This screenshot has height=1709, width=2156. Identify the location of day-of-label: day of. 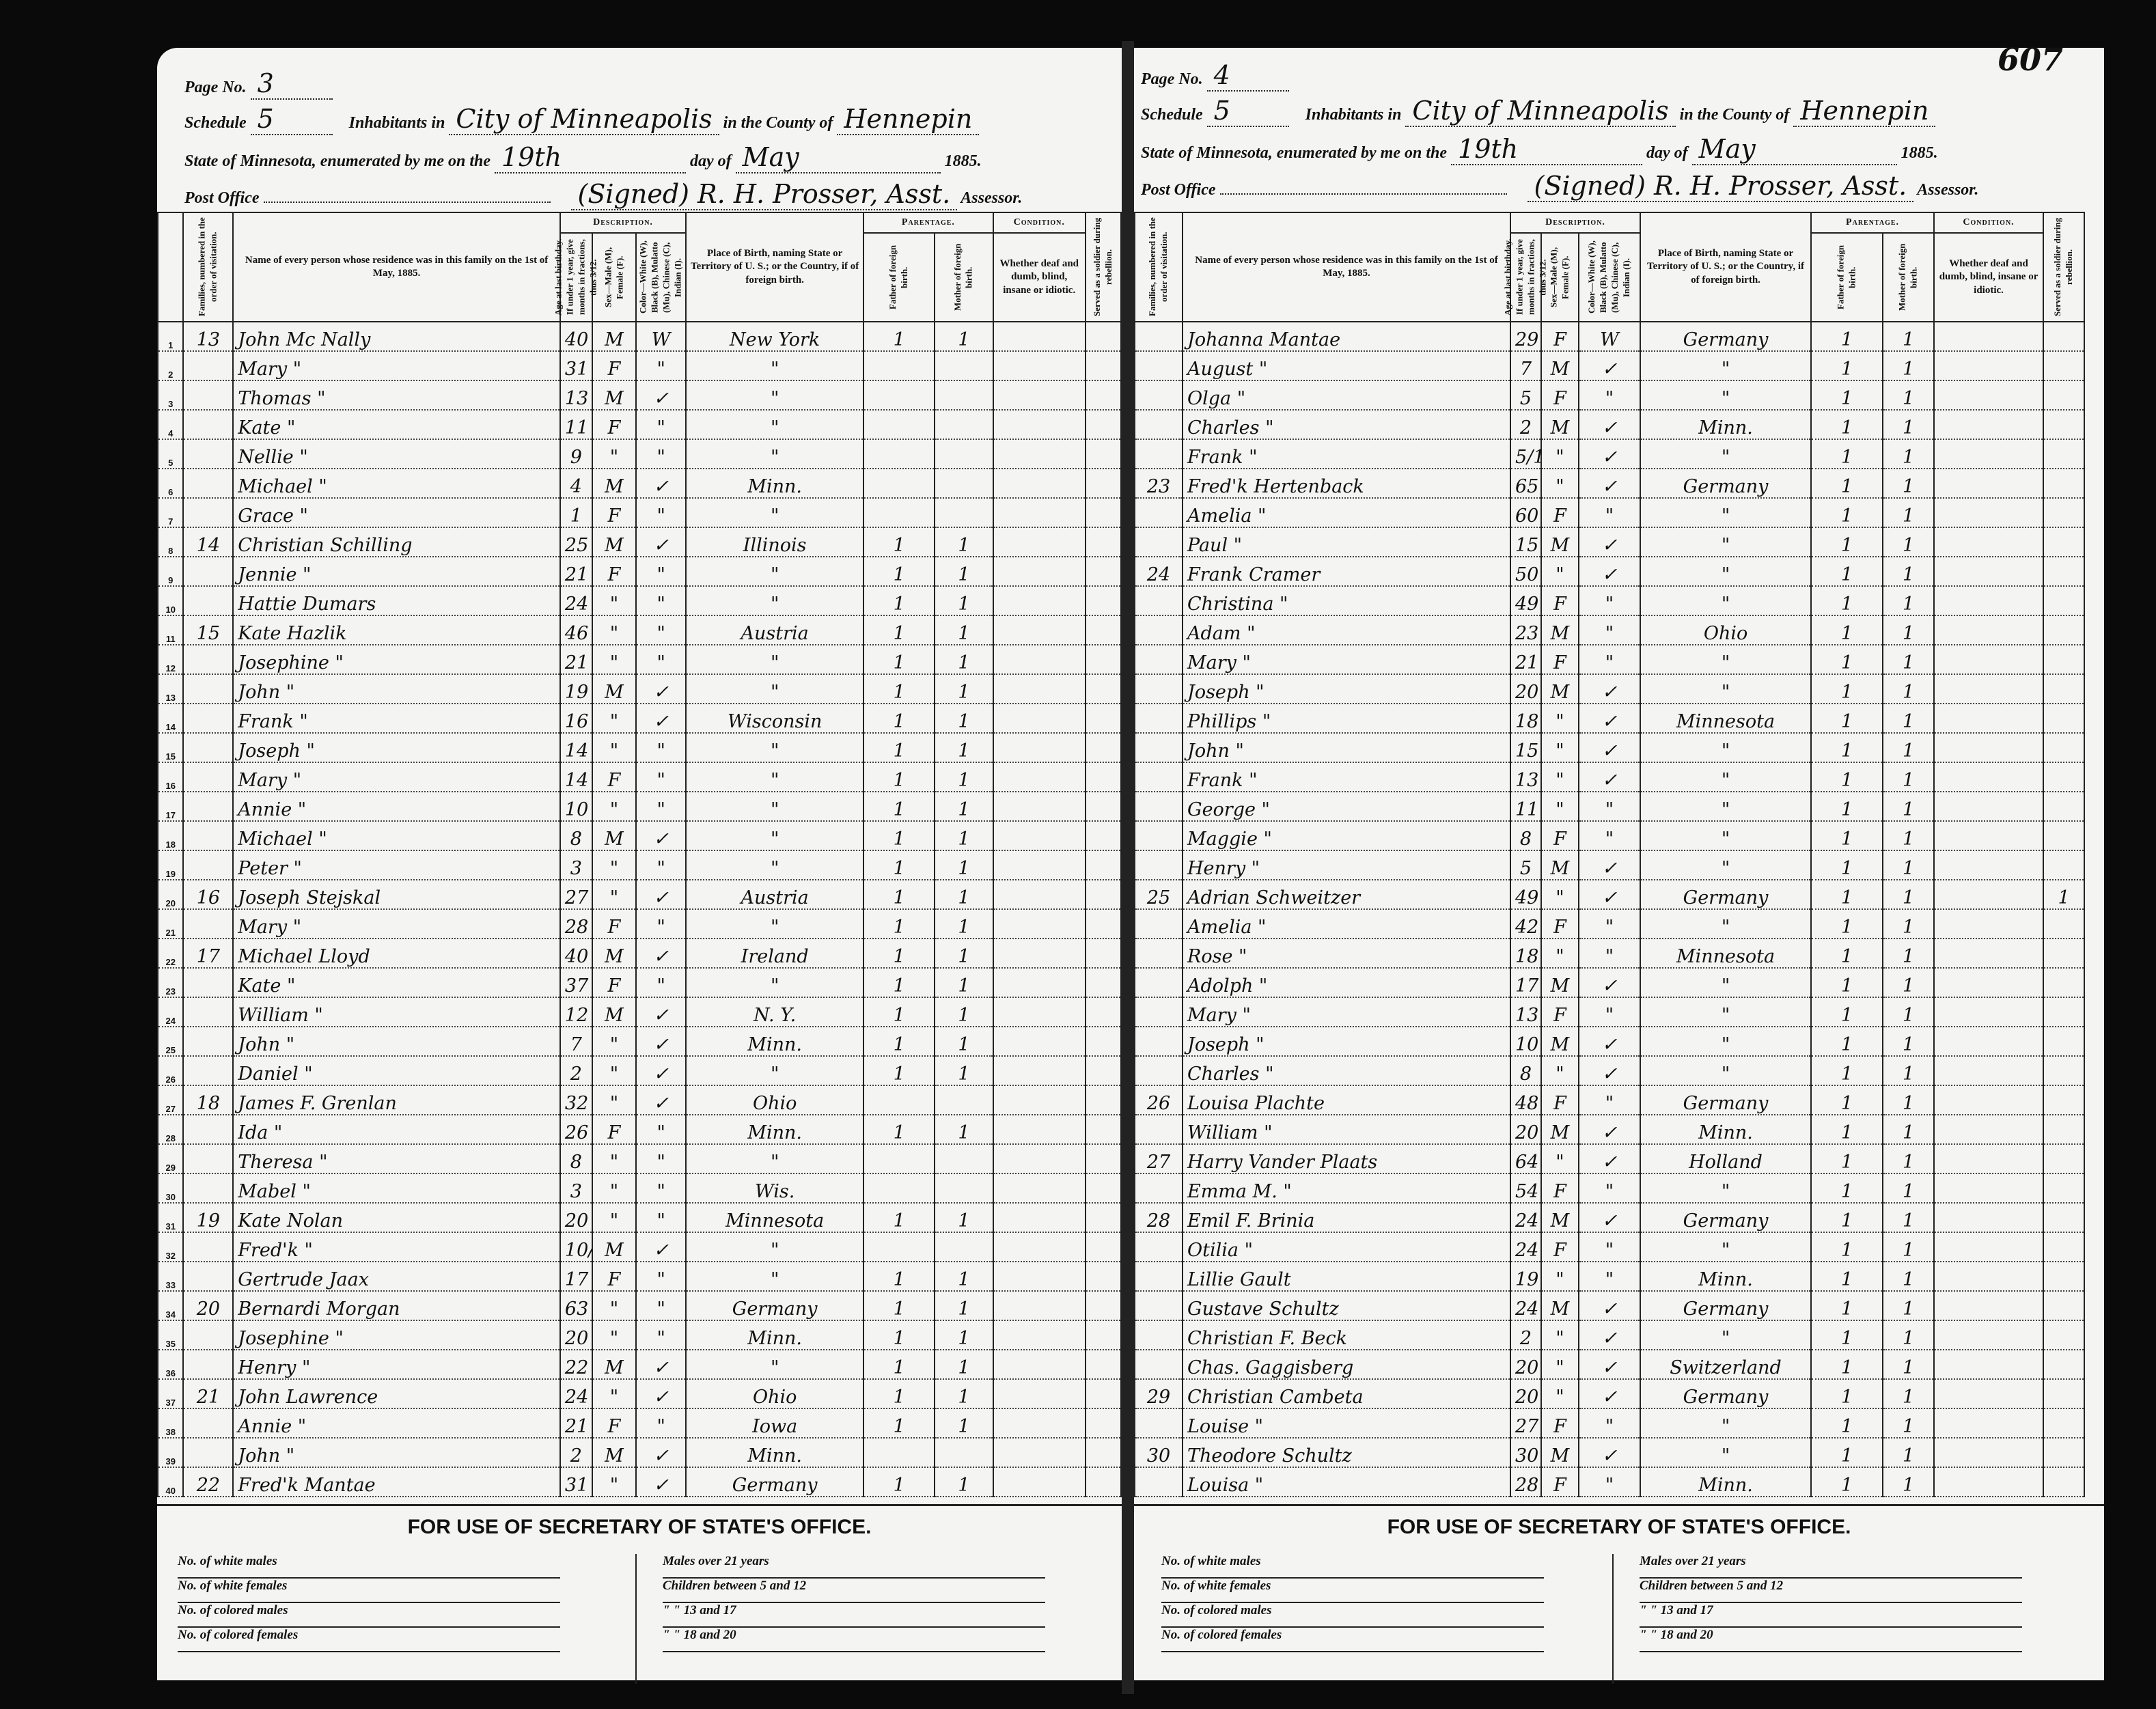
(711, 161).